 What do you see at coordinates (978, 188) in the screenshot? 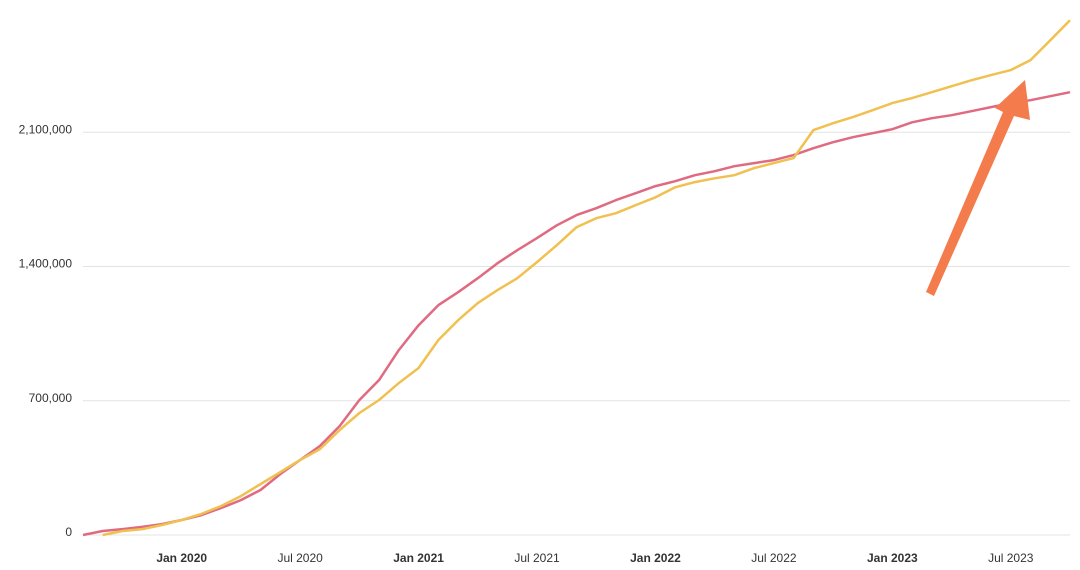
I see `annotation-arrow` at bounding box center [978, 188].